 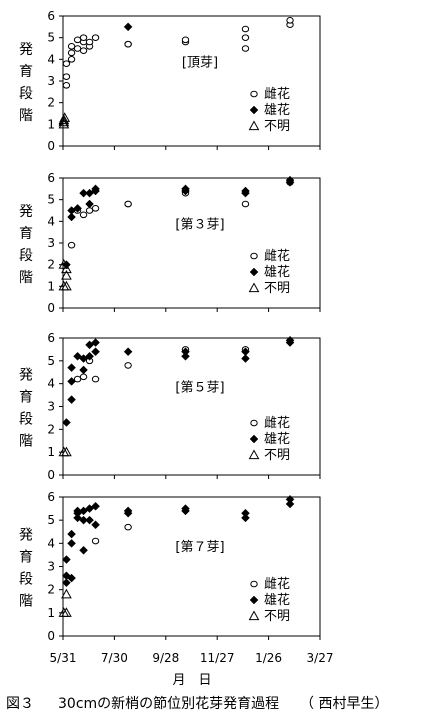 What do you see at coordinates (199, 547) in the screenshot?
I see `panel-label: [第７芽]` at bounding box center [199, 547].